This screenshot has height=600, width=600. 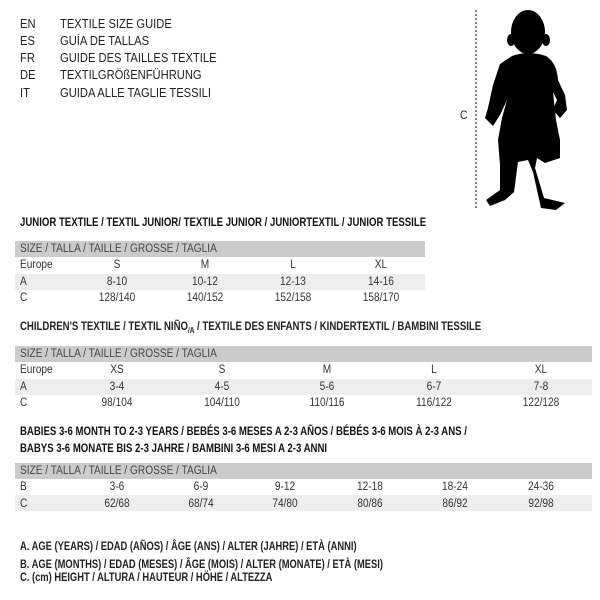 What do you see at coordinates (116, 23) in the screenshot?
I see `lang-title: TEXTILE SIZE GUIDE` at bounding box center [116, 23].